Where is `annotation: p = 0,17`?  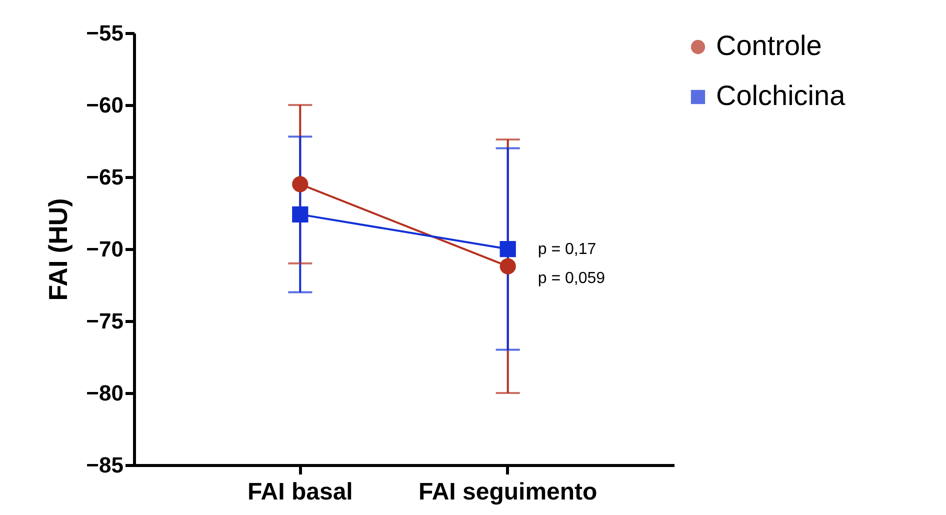 annotation: p = 0,17 is located at coordinates (567, 249).